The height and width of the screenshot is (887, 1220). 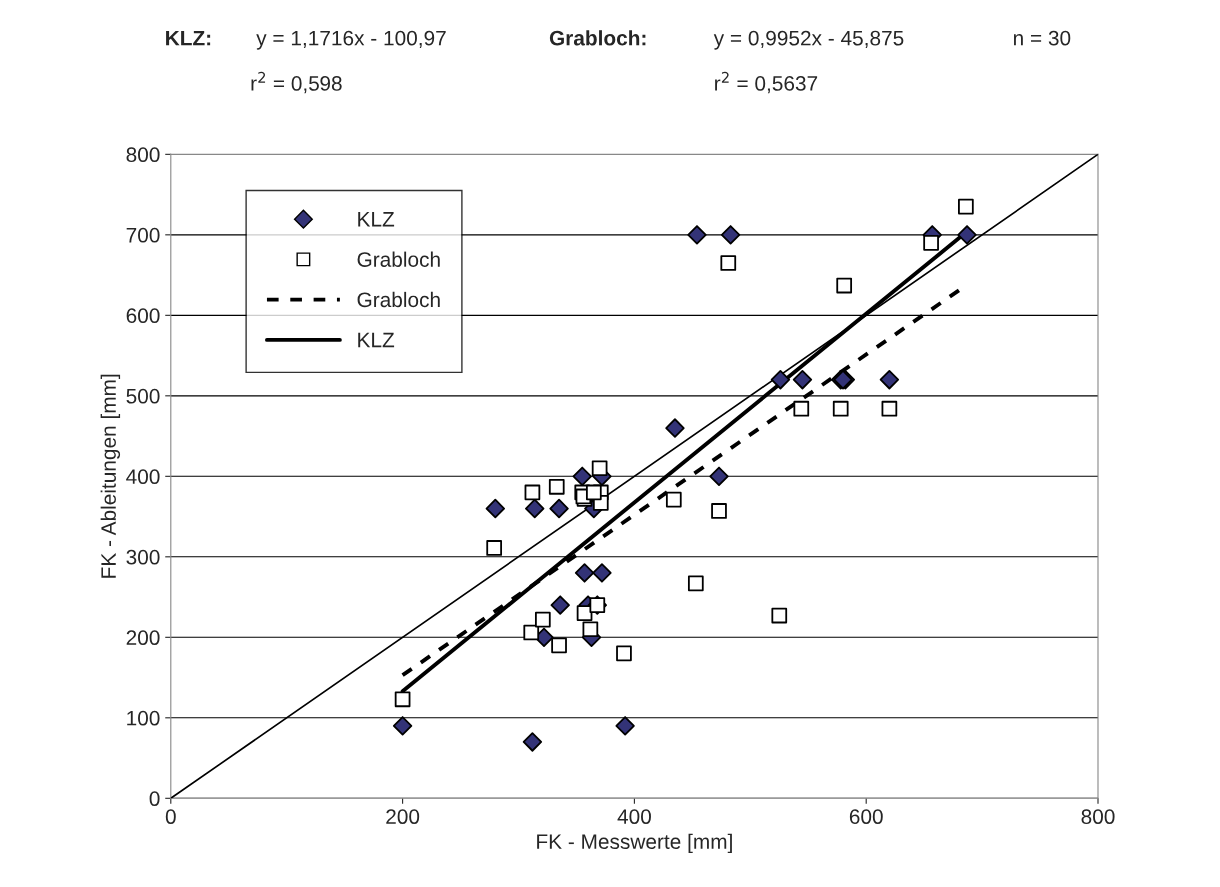 I want to click on x-tick-label: 200, so click(x=403, y=817).